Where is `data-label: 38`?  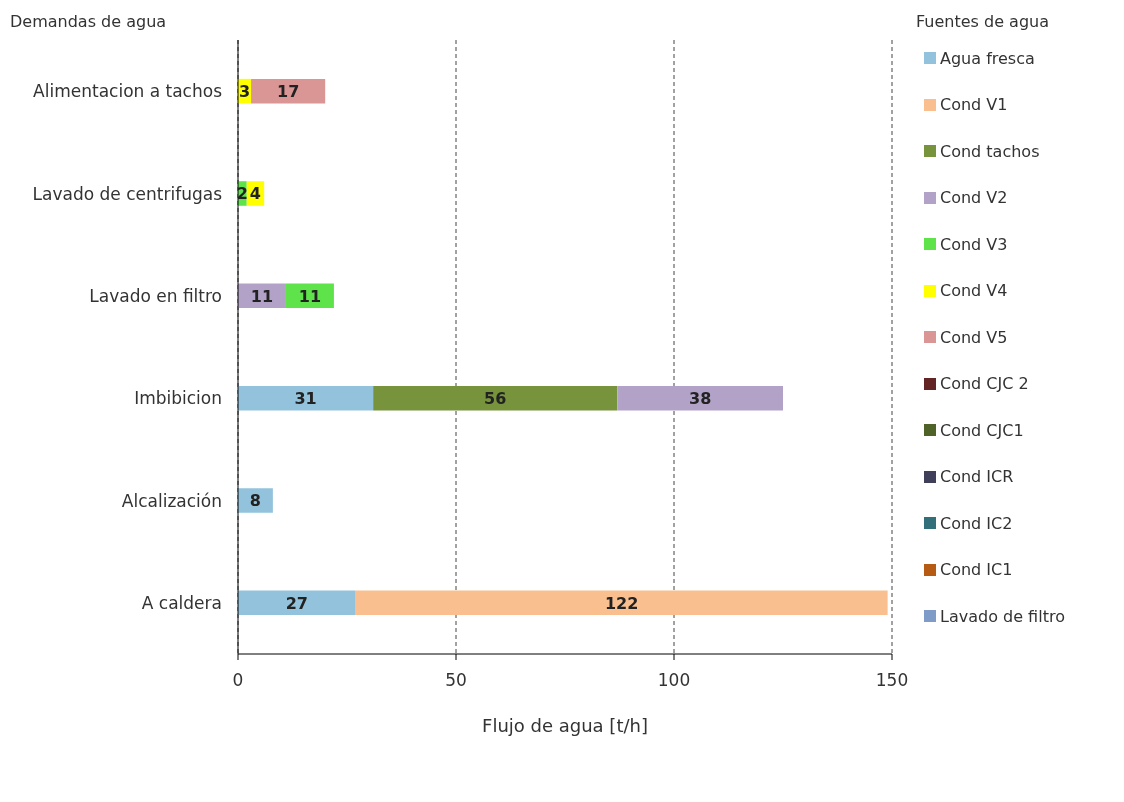 data-label: 38 is located at coordinates (700, 398).